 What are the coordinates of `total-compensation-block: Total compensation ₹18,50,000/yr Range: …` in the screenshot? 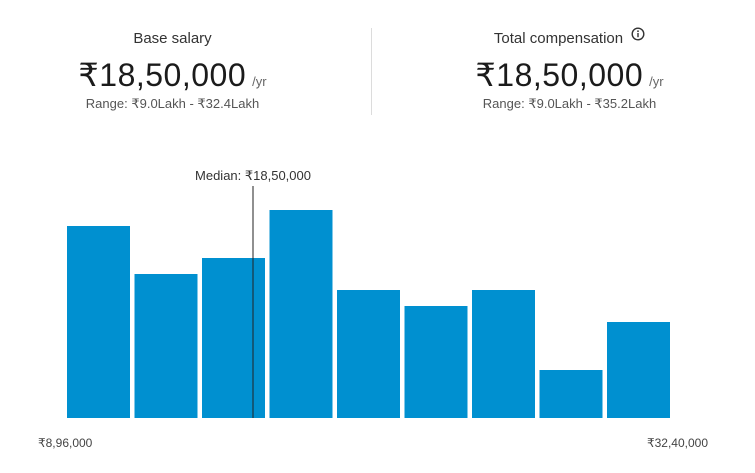 It's located at (569, 69).